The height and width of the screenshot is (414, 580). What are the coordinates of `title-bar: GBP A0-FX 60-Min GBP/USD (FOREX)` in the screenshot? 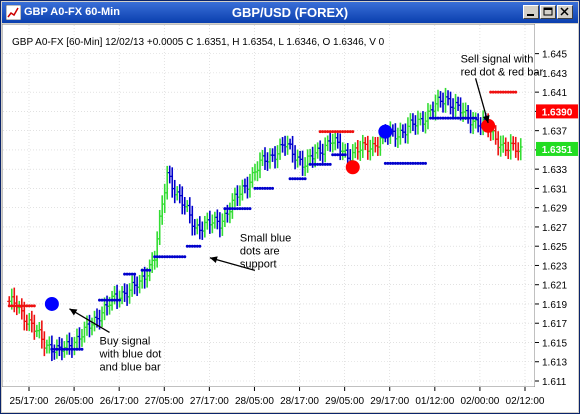 It's located at (290, 12).